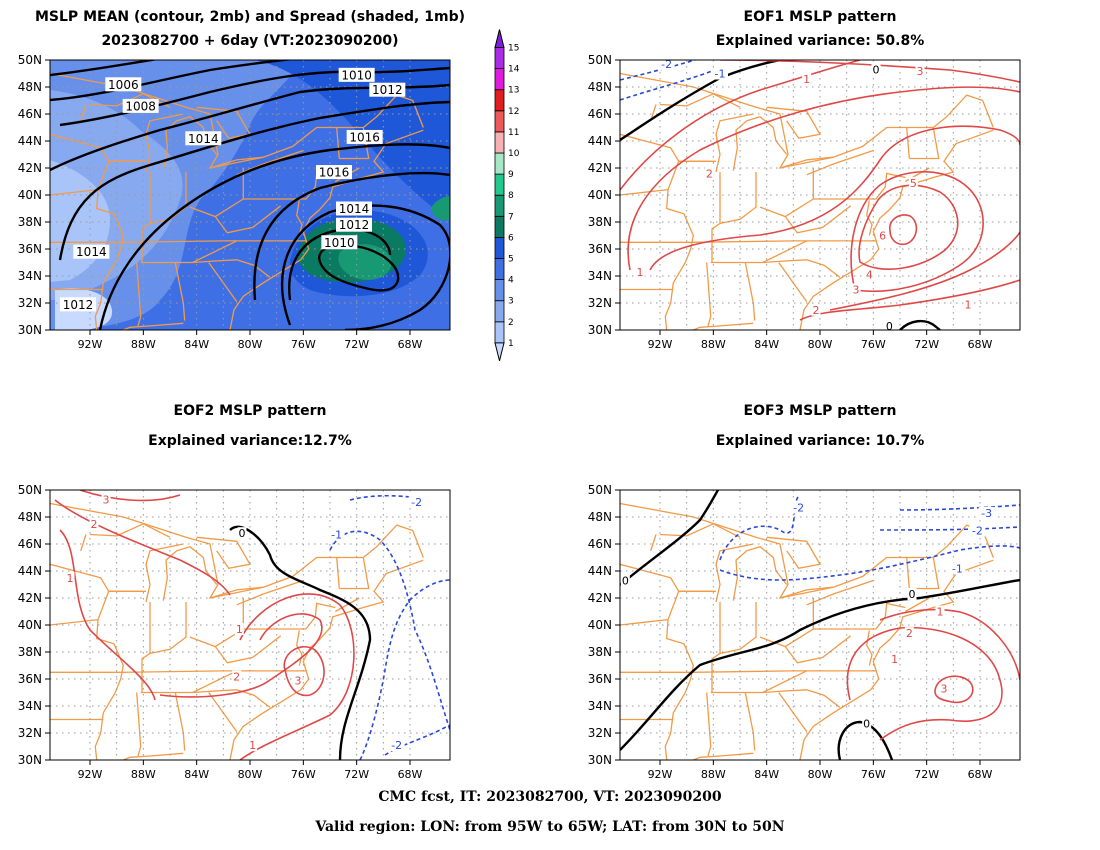 This screenshot has height=850, width=1100. Describe the element at coordinates (949, 528) in the screenshot. I see `eof3-neg-2b` at that location.